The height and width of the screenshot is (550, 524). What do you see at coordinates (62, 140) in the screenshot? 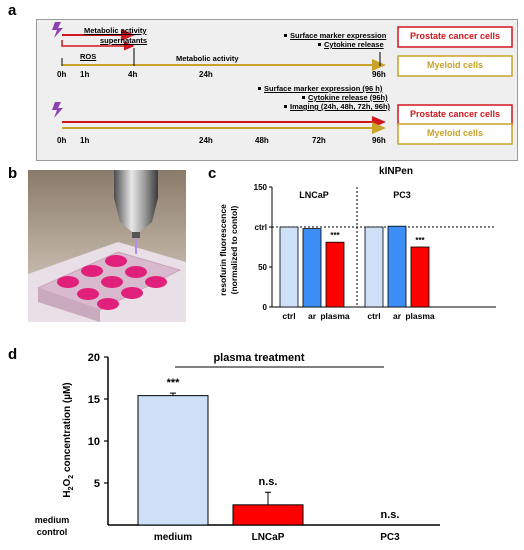
I see `t2-tick-0h: 0h` at bounding box center [62, 140].